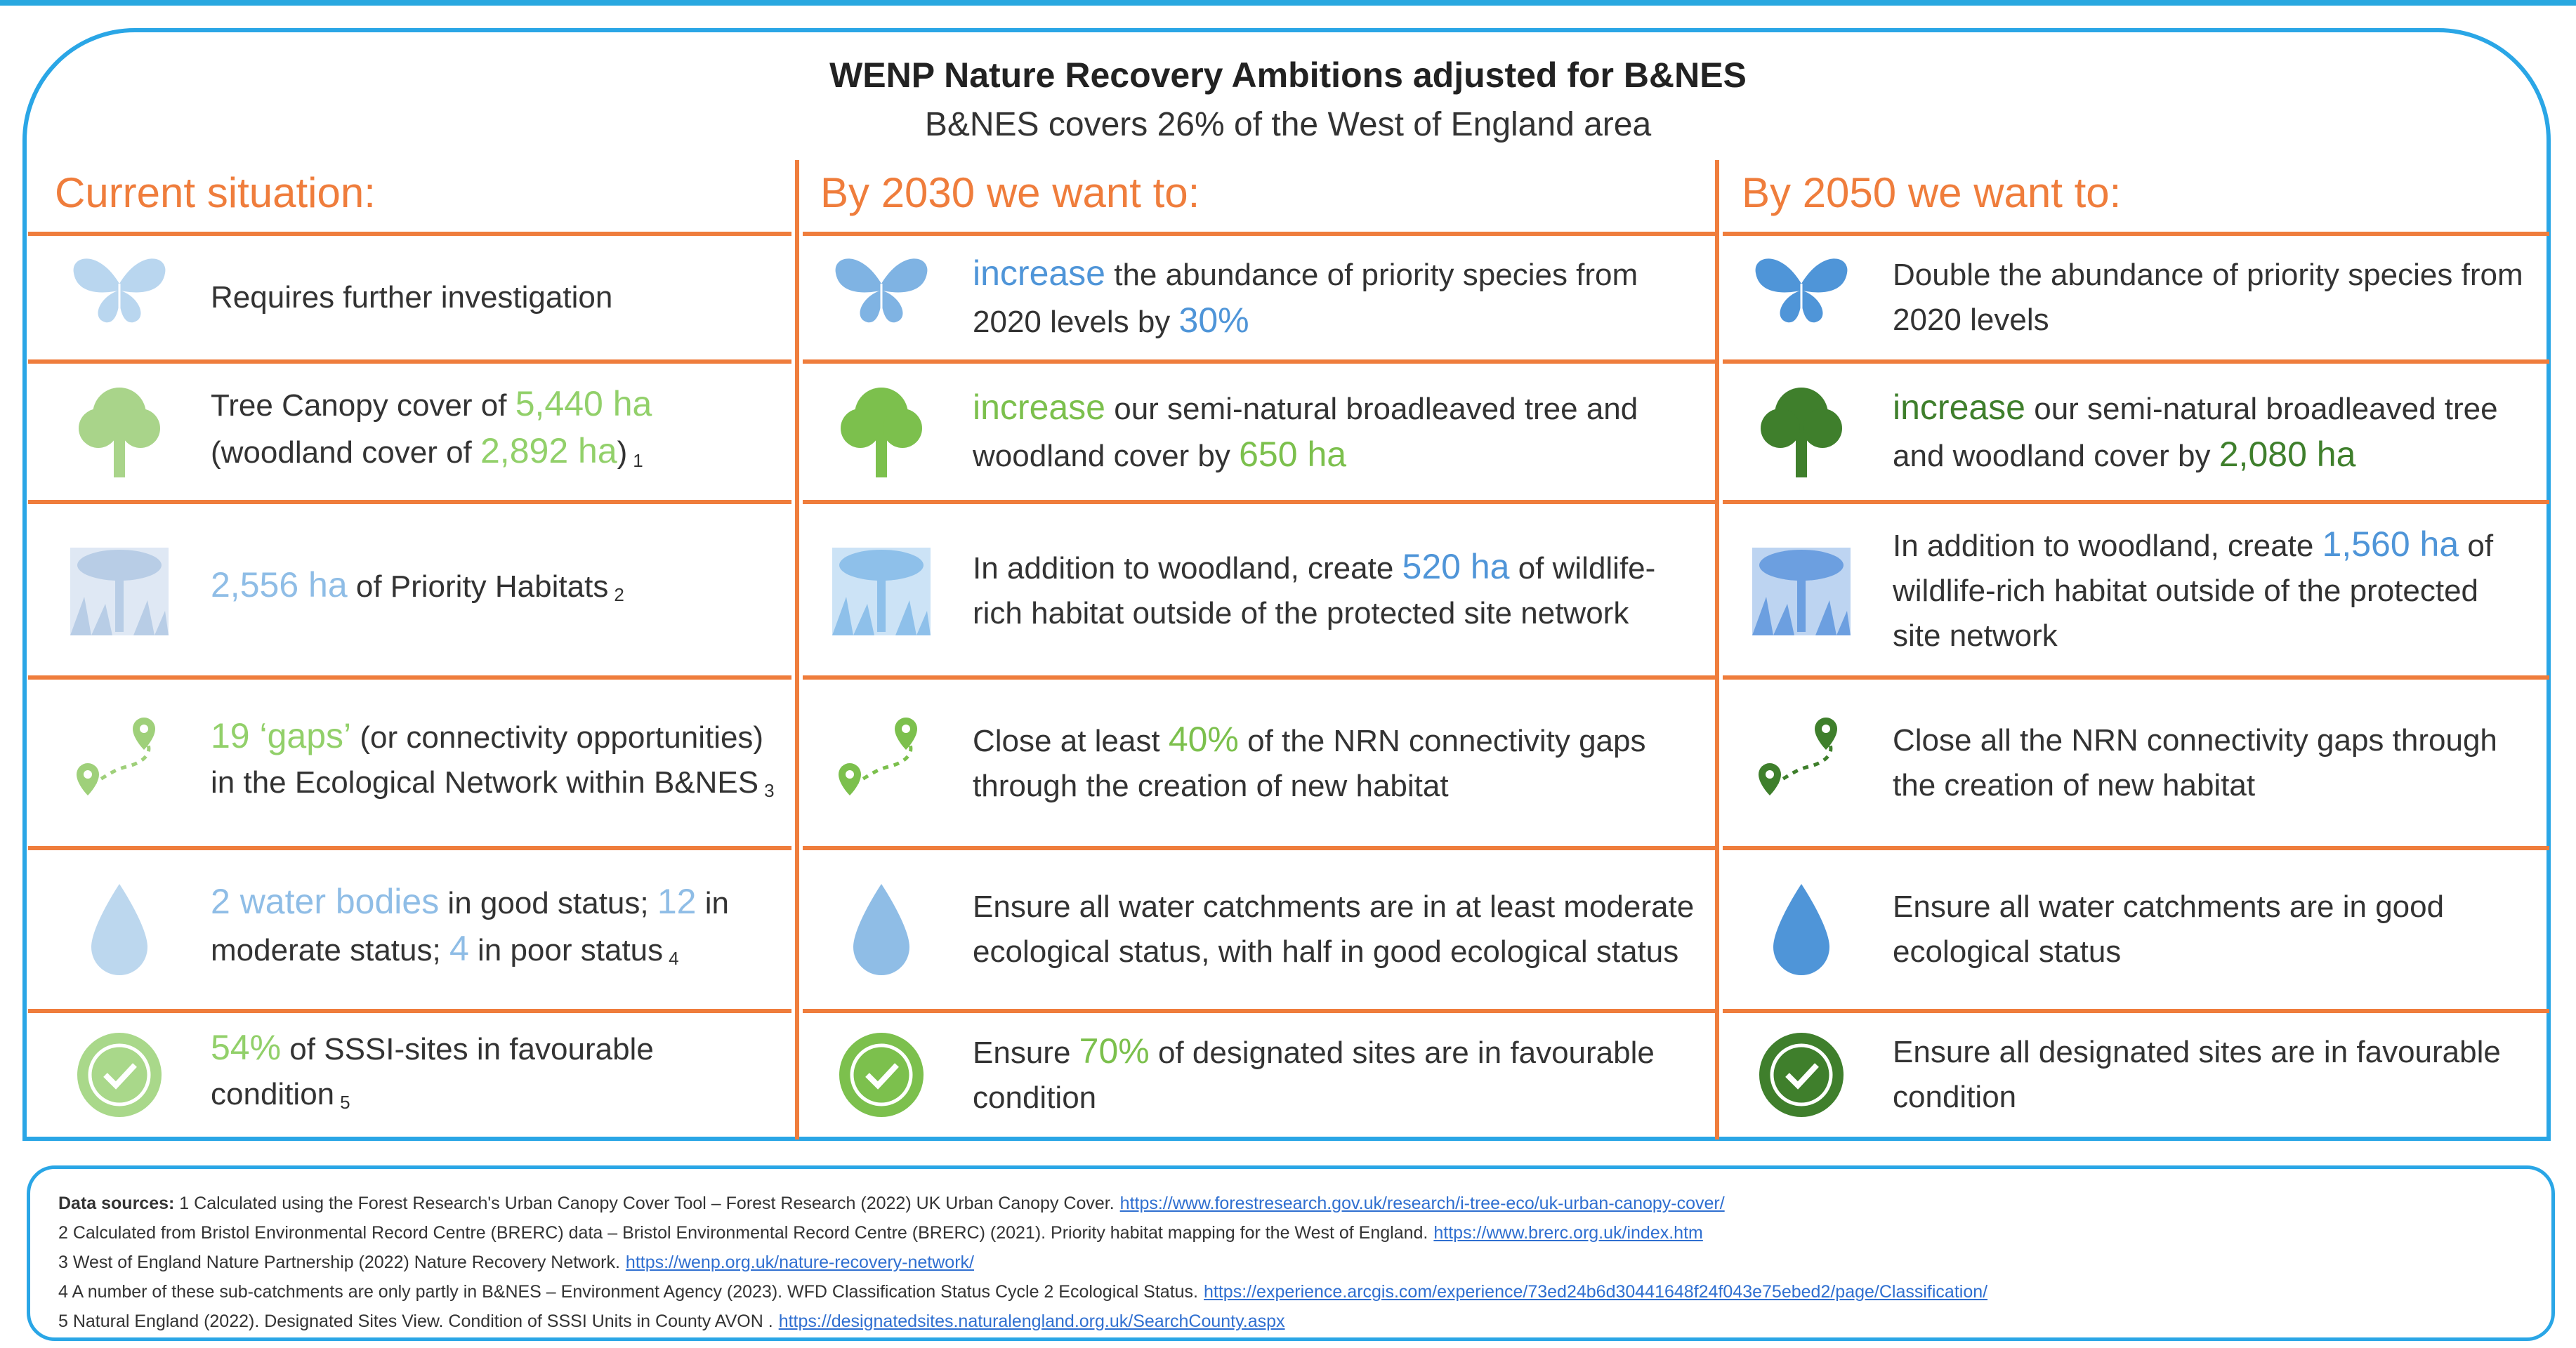  I want to click on path-icon, so click(881, 763).